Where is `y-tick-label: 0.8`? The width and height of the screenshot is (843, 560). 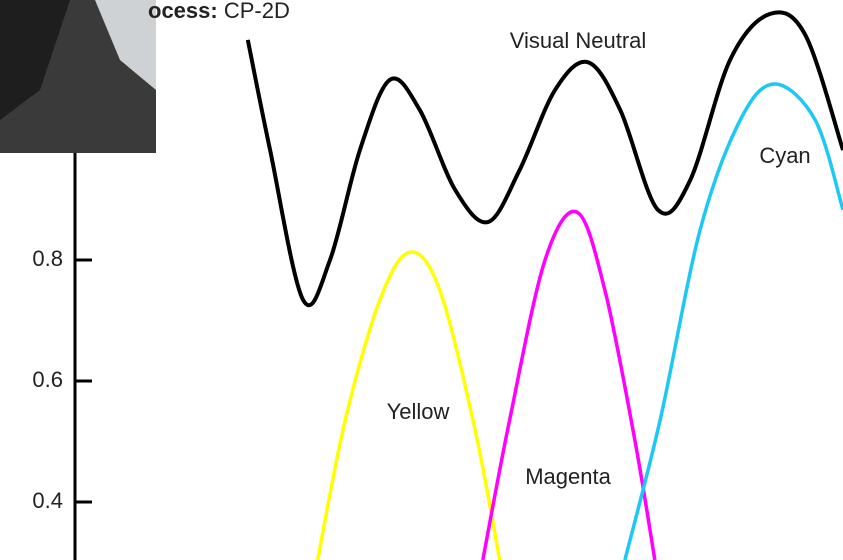 y-tick-label: 0.8 is located at coordinates (47, 258).